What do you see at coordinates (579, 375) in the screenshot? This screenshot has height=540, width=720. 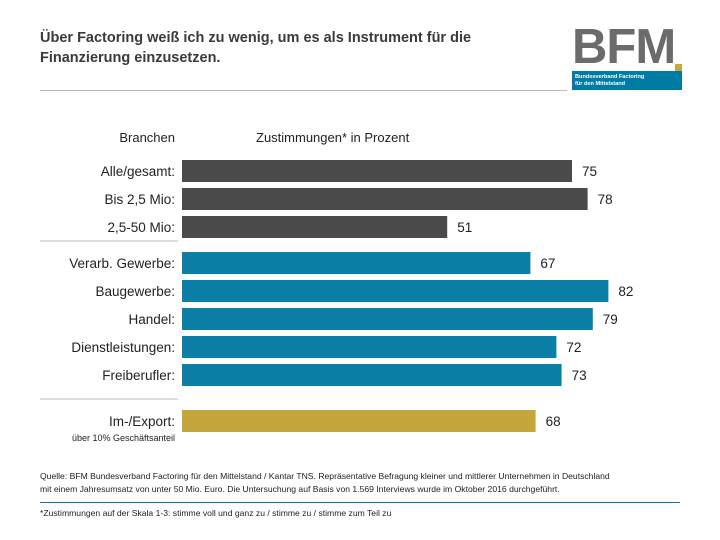 I see `value-label-1-4: 73` at bounding box center [579, 375].